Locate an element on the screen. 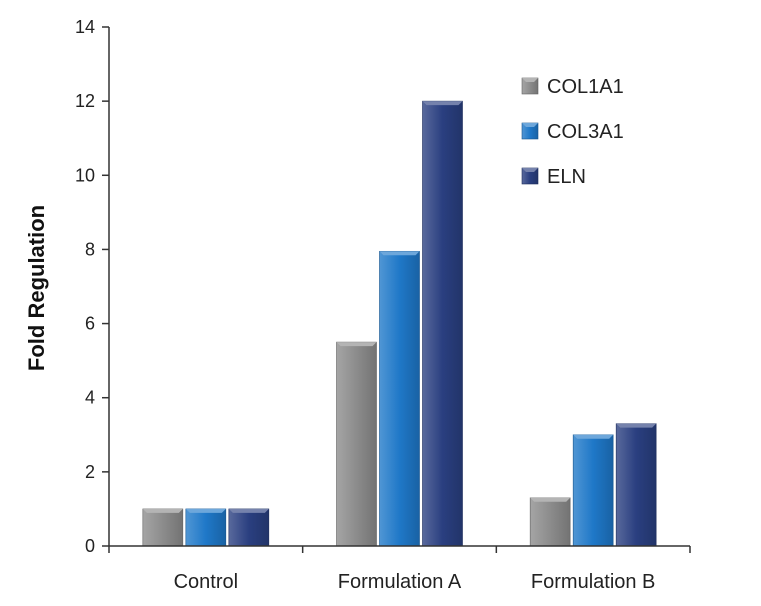 The image size is (761, 606). bar-col3a1-formulation-a is located at coordinates (399, 398).